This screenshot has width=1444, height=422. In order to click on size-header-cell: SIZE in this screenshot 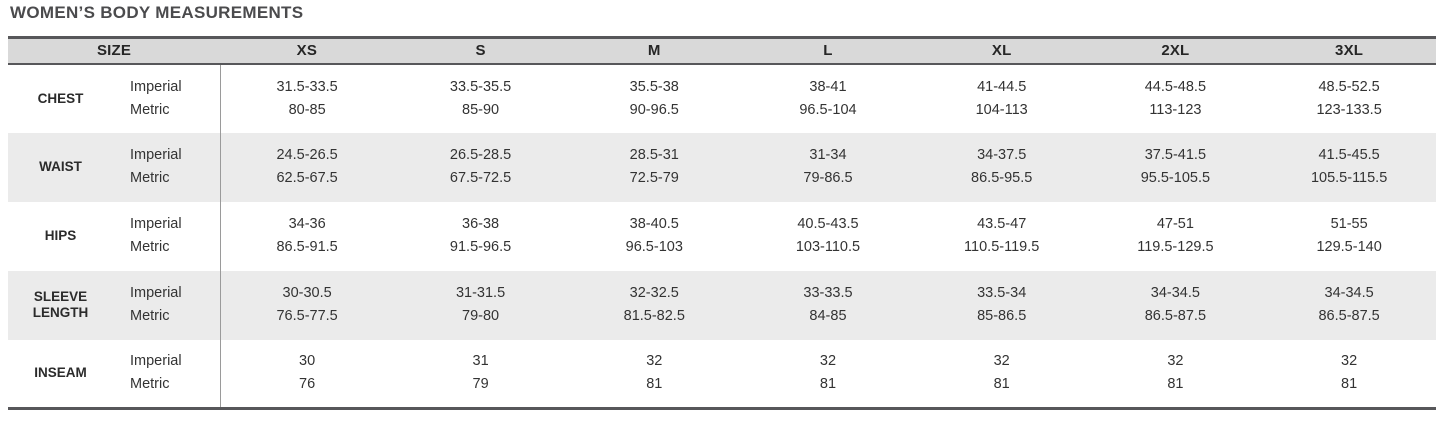, I will do `click(114, 51)`.